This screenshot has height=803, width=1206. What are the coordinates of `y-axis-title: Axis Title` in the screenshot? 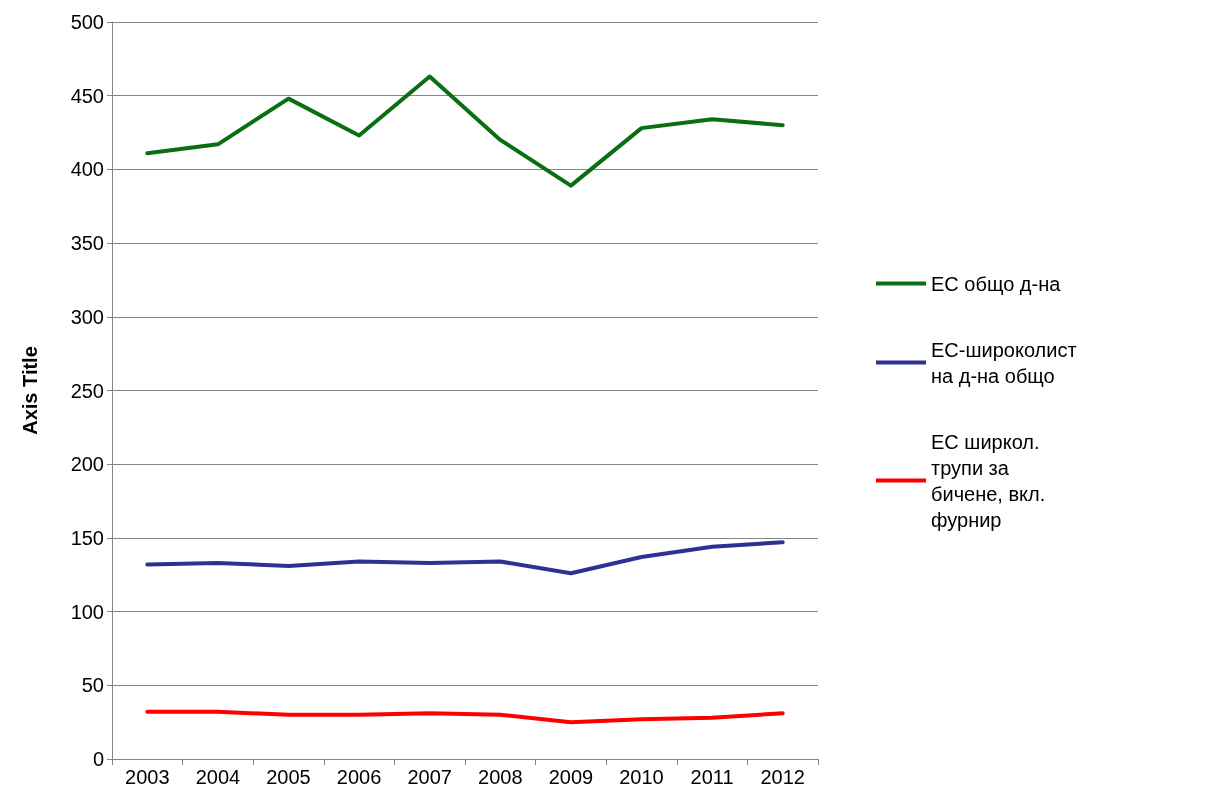 It's located at (30, 390).